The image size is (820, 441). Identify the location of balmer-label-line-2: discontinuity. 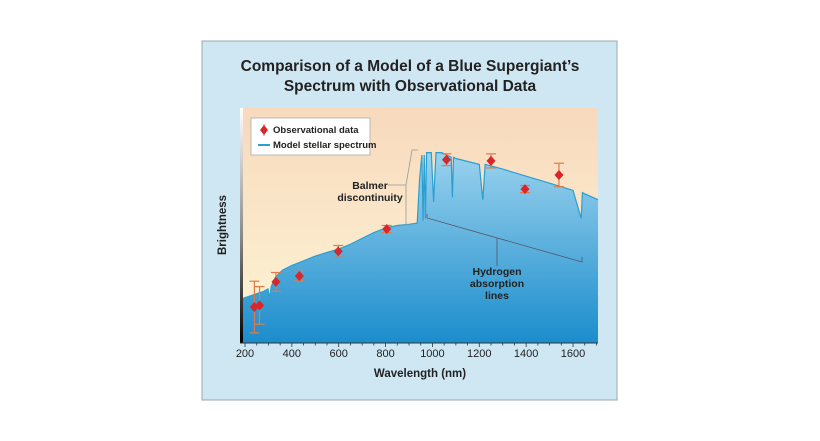
(369, 198).